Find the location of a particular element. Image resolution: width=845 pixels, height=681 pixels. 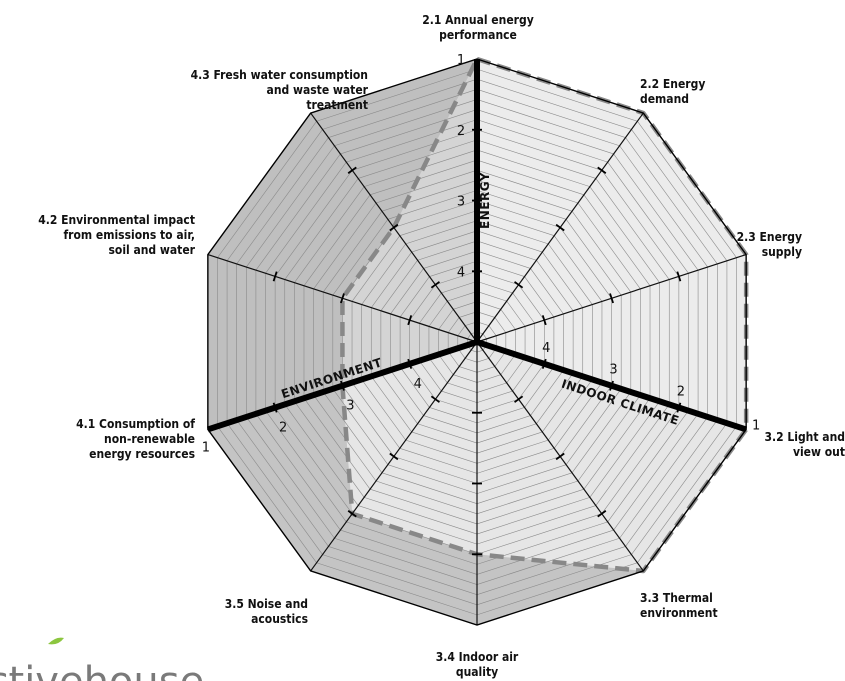

scale-label-indoor: 2 is located at coordinates (681, 392).